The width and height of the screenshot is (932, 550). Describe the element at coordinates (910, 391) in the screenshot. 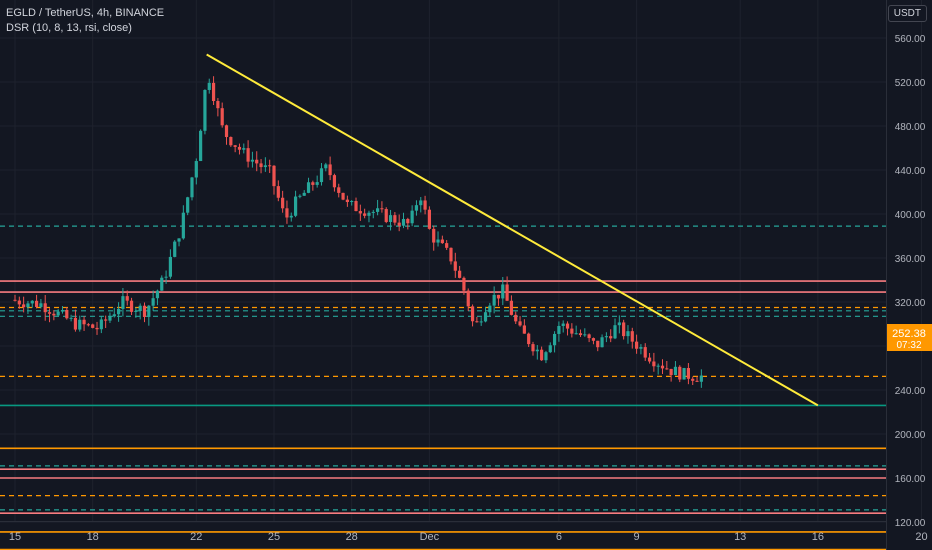

I see `price-tick-label: 240.00` at that location.